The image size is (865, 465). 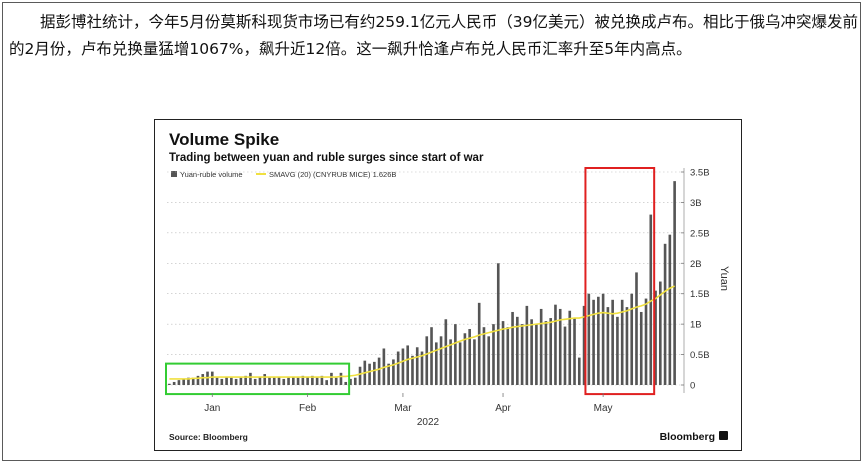 I want to click on x-tick-label: Apr, so click(x=503, y=408).